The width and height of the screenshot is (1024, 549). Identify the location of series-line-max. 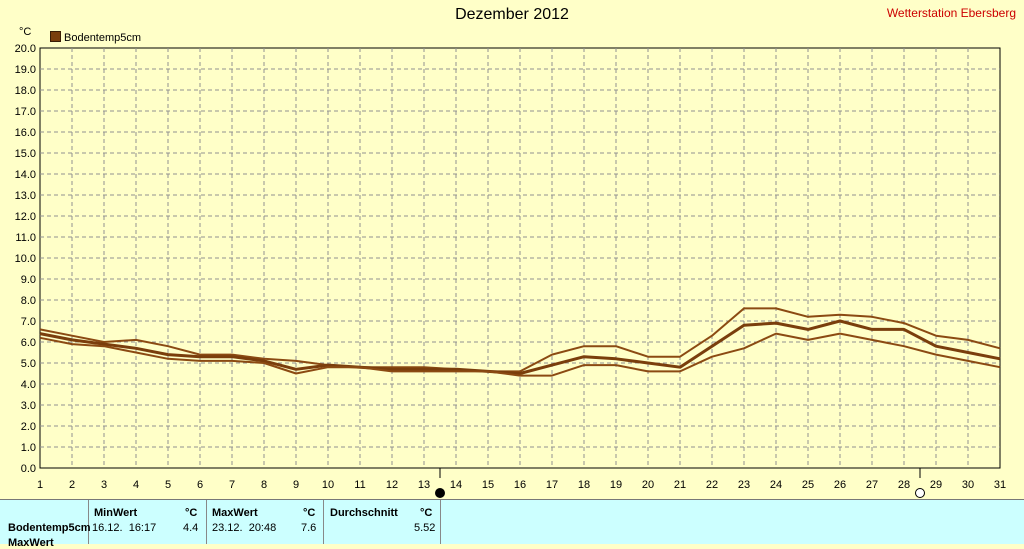
(520, 340).